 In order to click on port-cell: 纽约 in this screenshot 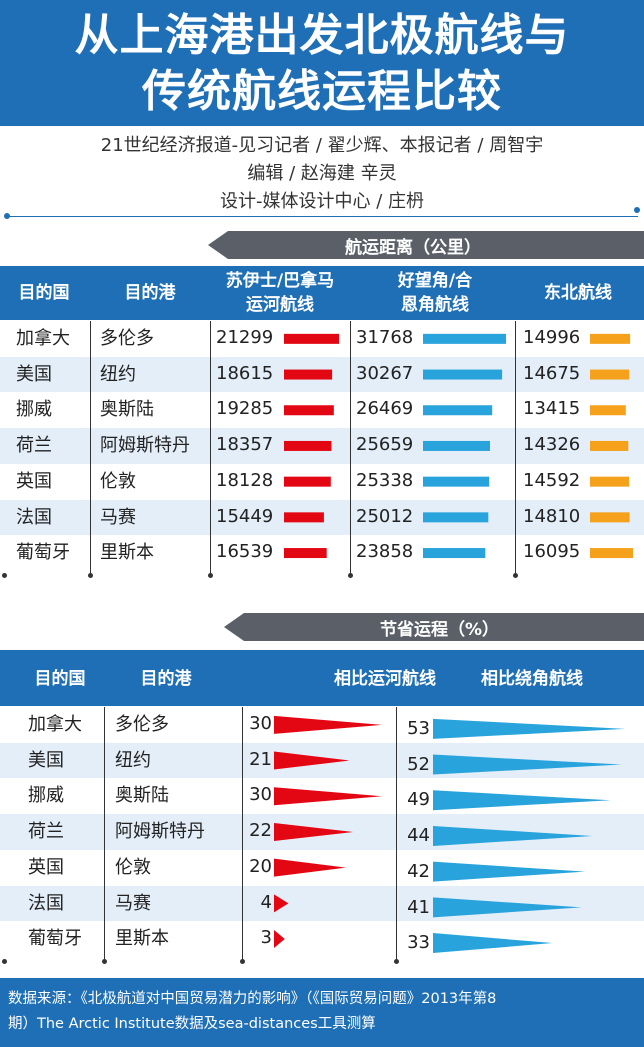, I will do `click(133, 760)`.